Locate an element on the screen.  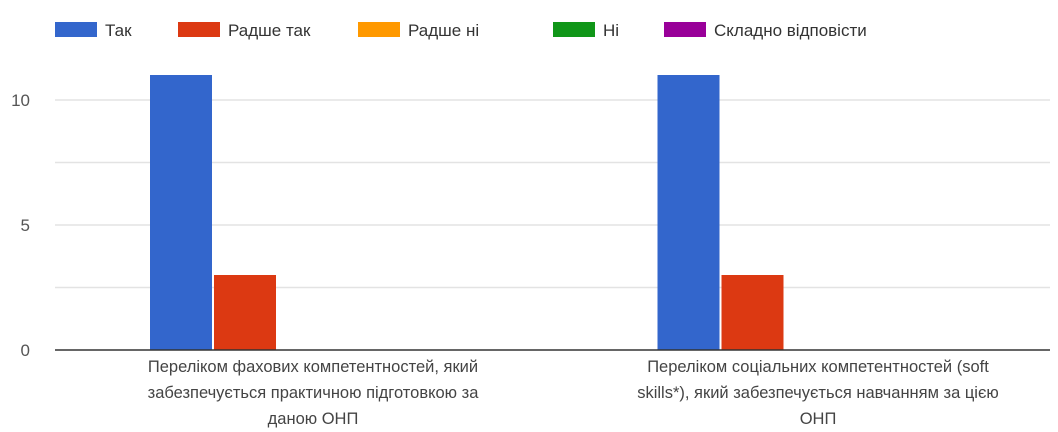
y-tick-label: 10 is located at coordinates (20, 100).